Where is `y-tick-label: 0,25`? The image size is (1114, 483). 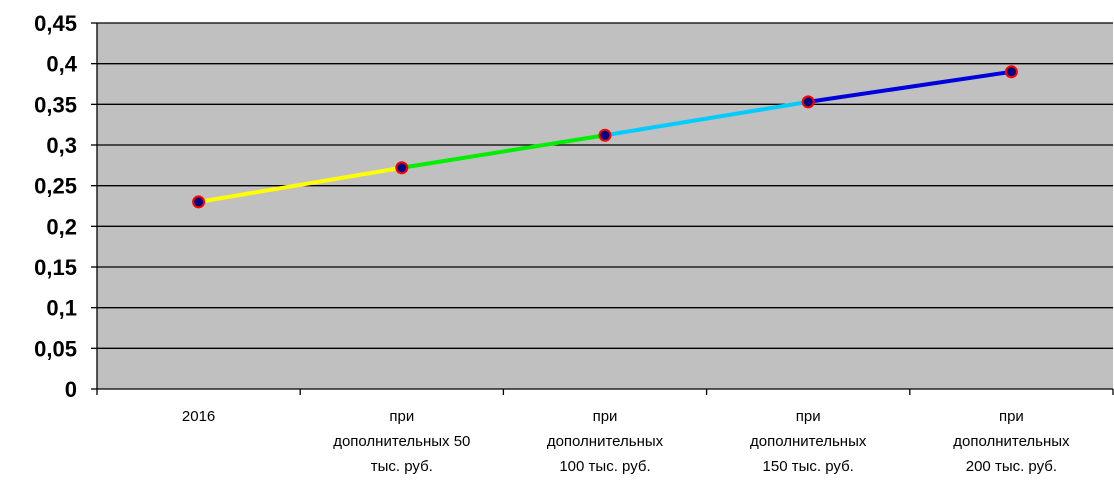
y-tick-label: 0,25 is located at coordinates (55, 186).